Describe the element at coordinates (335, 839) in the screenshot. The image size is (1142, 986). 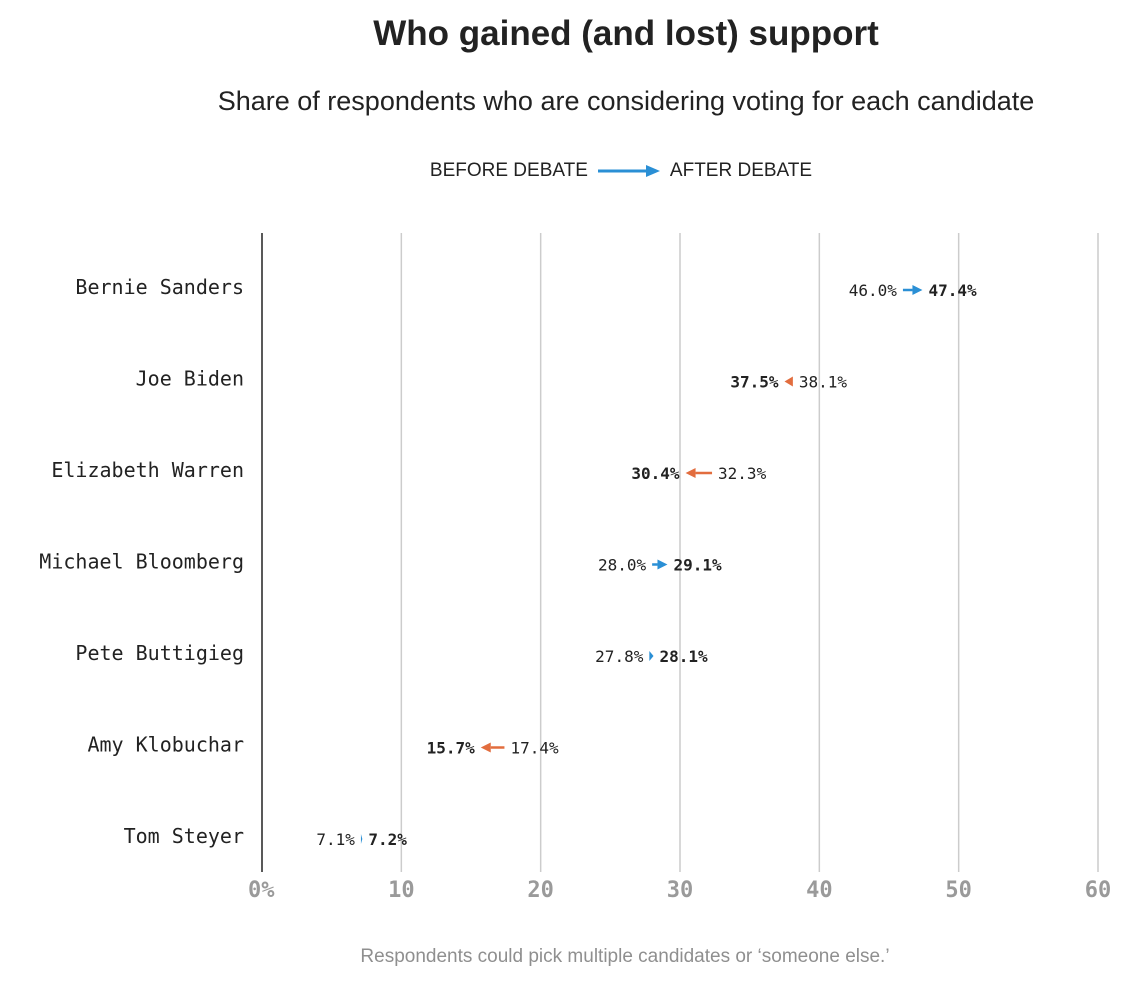
I see `before-value-label: 7.1%` at that location.